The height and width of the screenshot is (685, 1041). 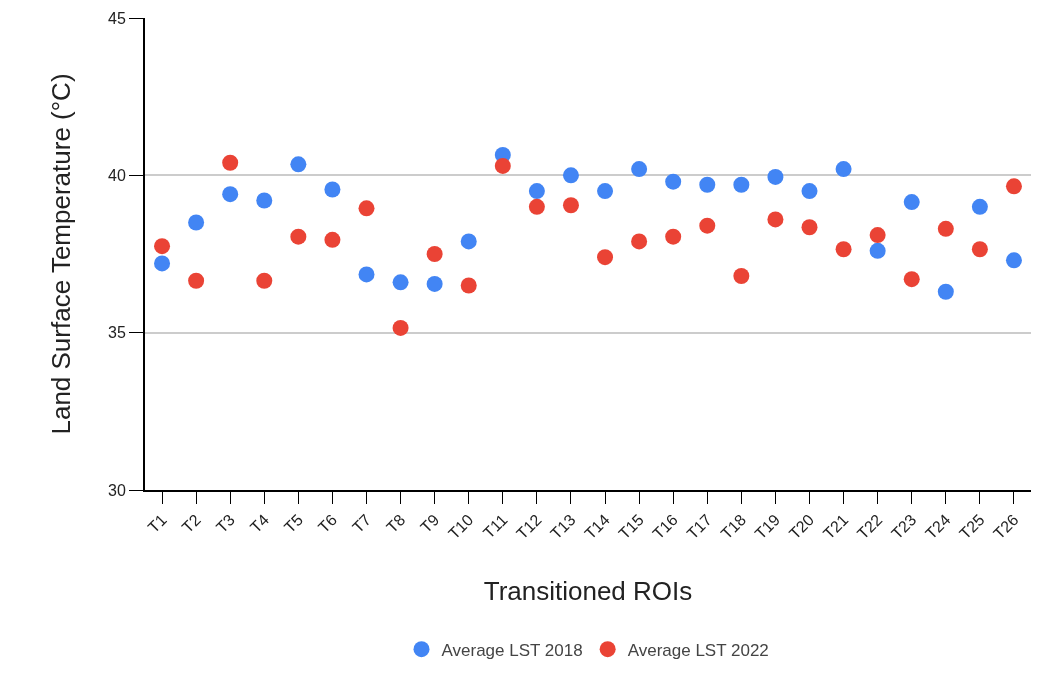 I want to click on x-tick-label: T14, so click(x=597, y=526).